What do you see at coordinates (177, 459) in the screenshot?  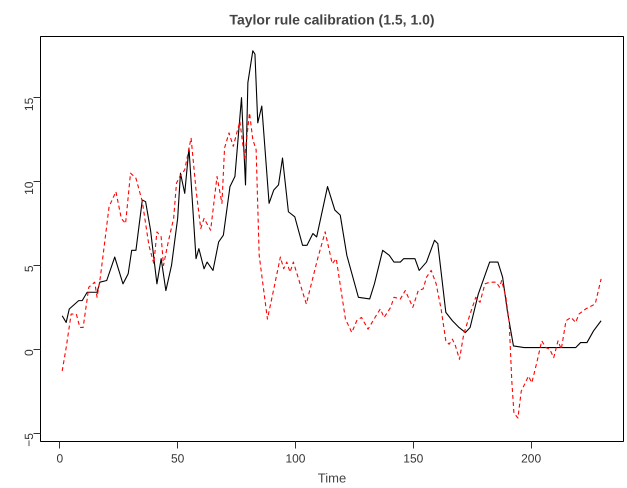 I see `x-tick-label: 50` at bounding box center [177, 459].